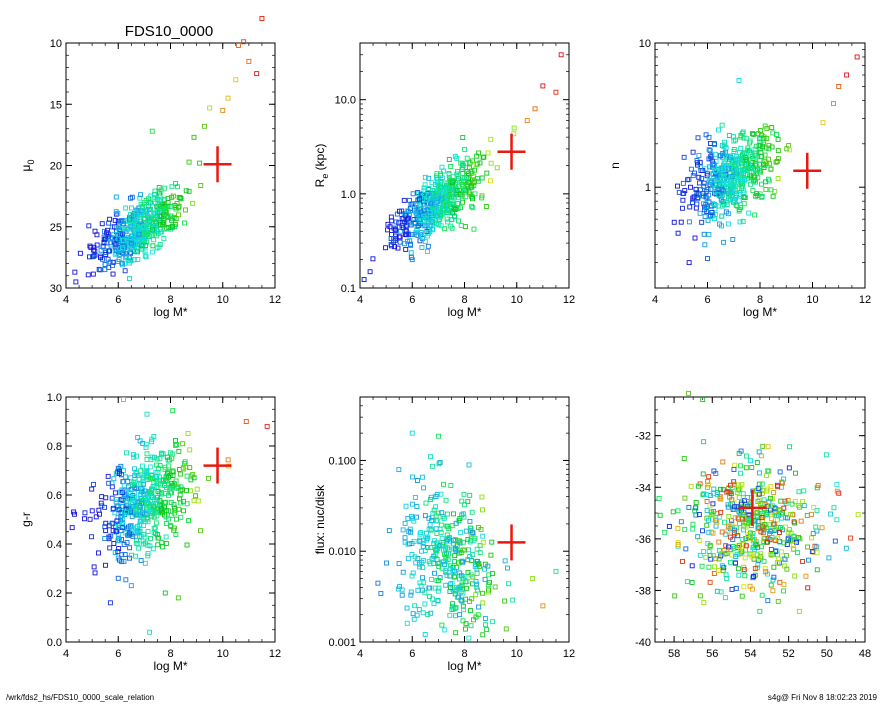 This screenshot has width=885, height=708. I want to click on x-tick-label: 12, so click(865, 300).